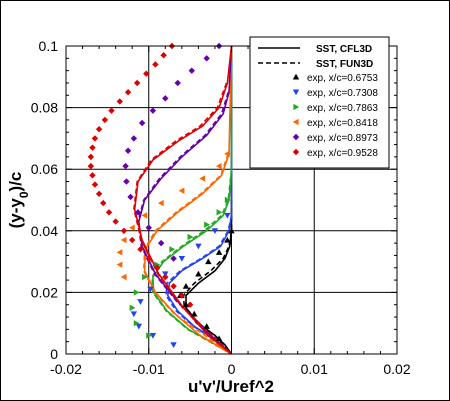 This screenshot has height=401, width=450. What do you see at coordinates (314, 369) in the screenshot?
I see `x-tick-label: 0.01` at bounding box center [314, 369].